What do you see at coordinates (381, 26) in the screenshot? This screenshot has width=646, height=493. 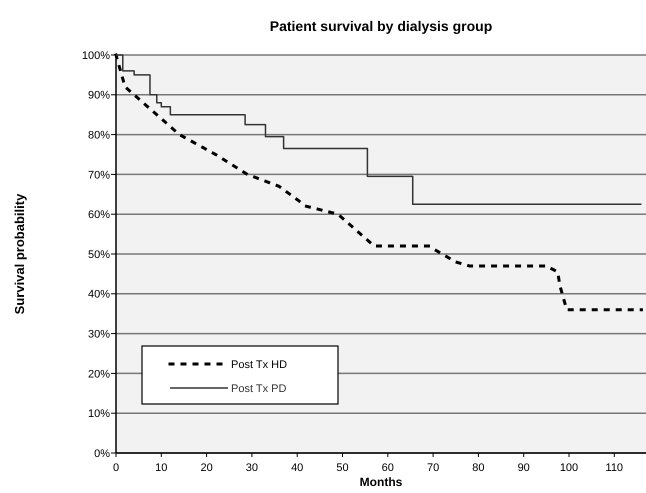 I see `chart-title: Patient survival by dialysis group` at bounding box center [381, 26].